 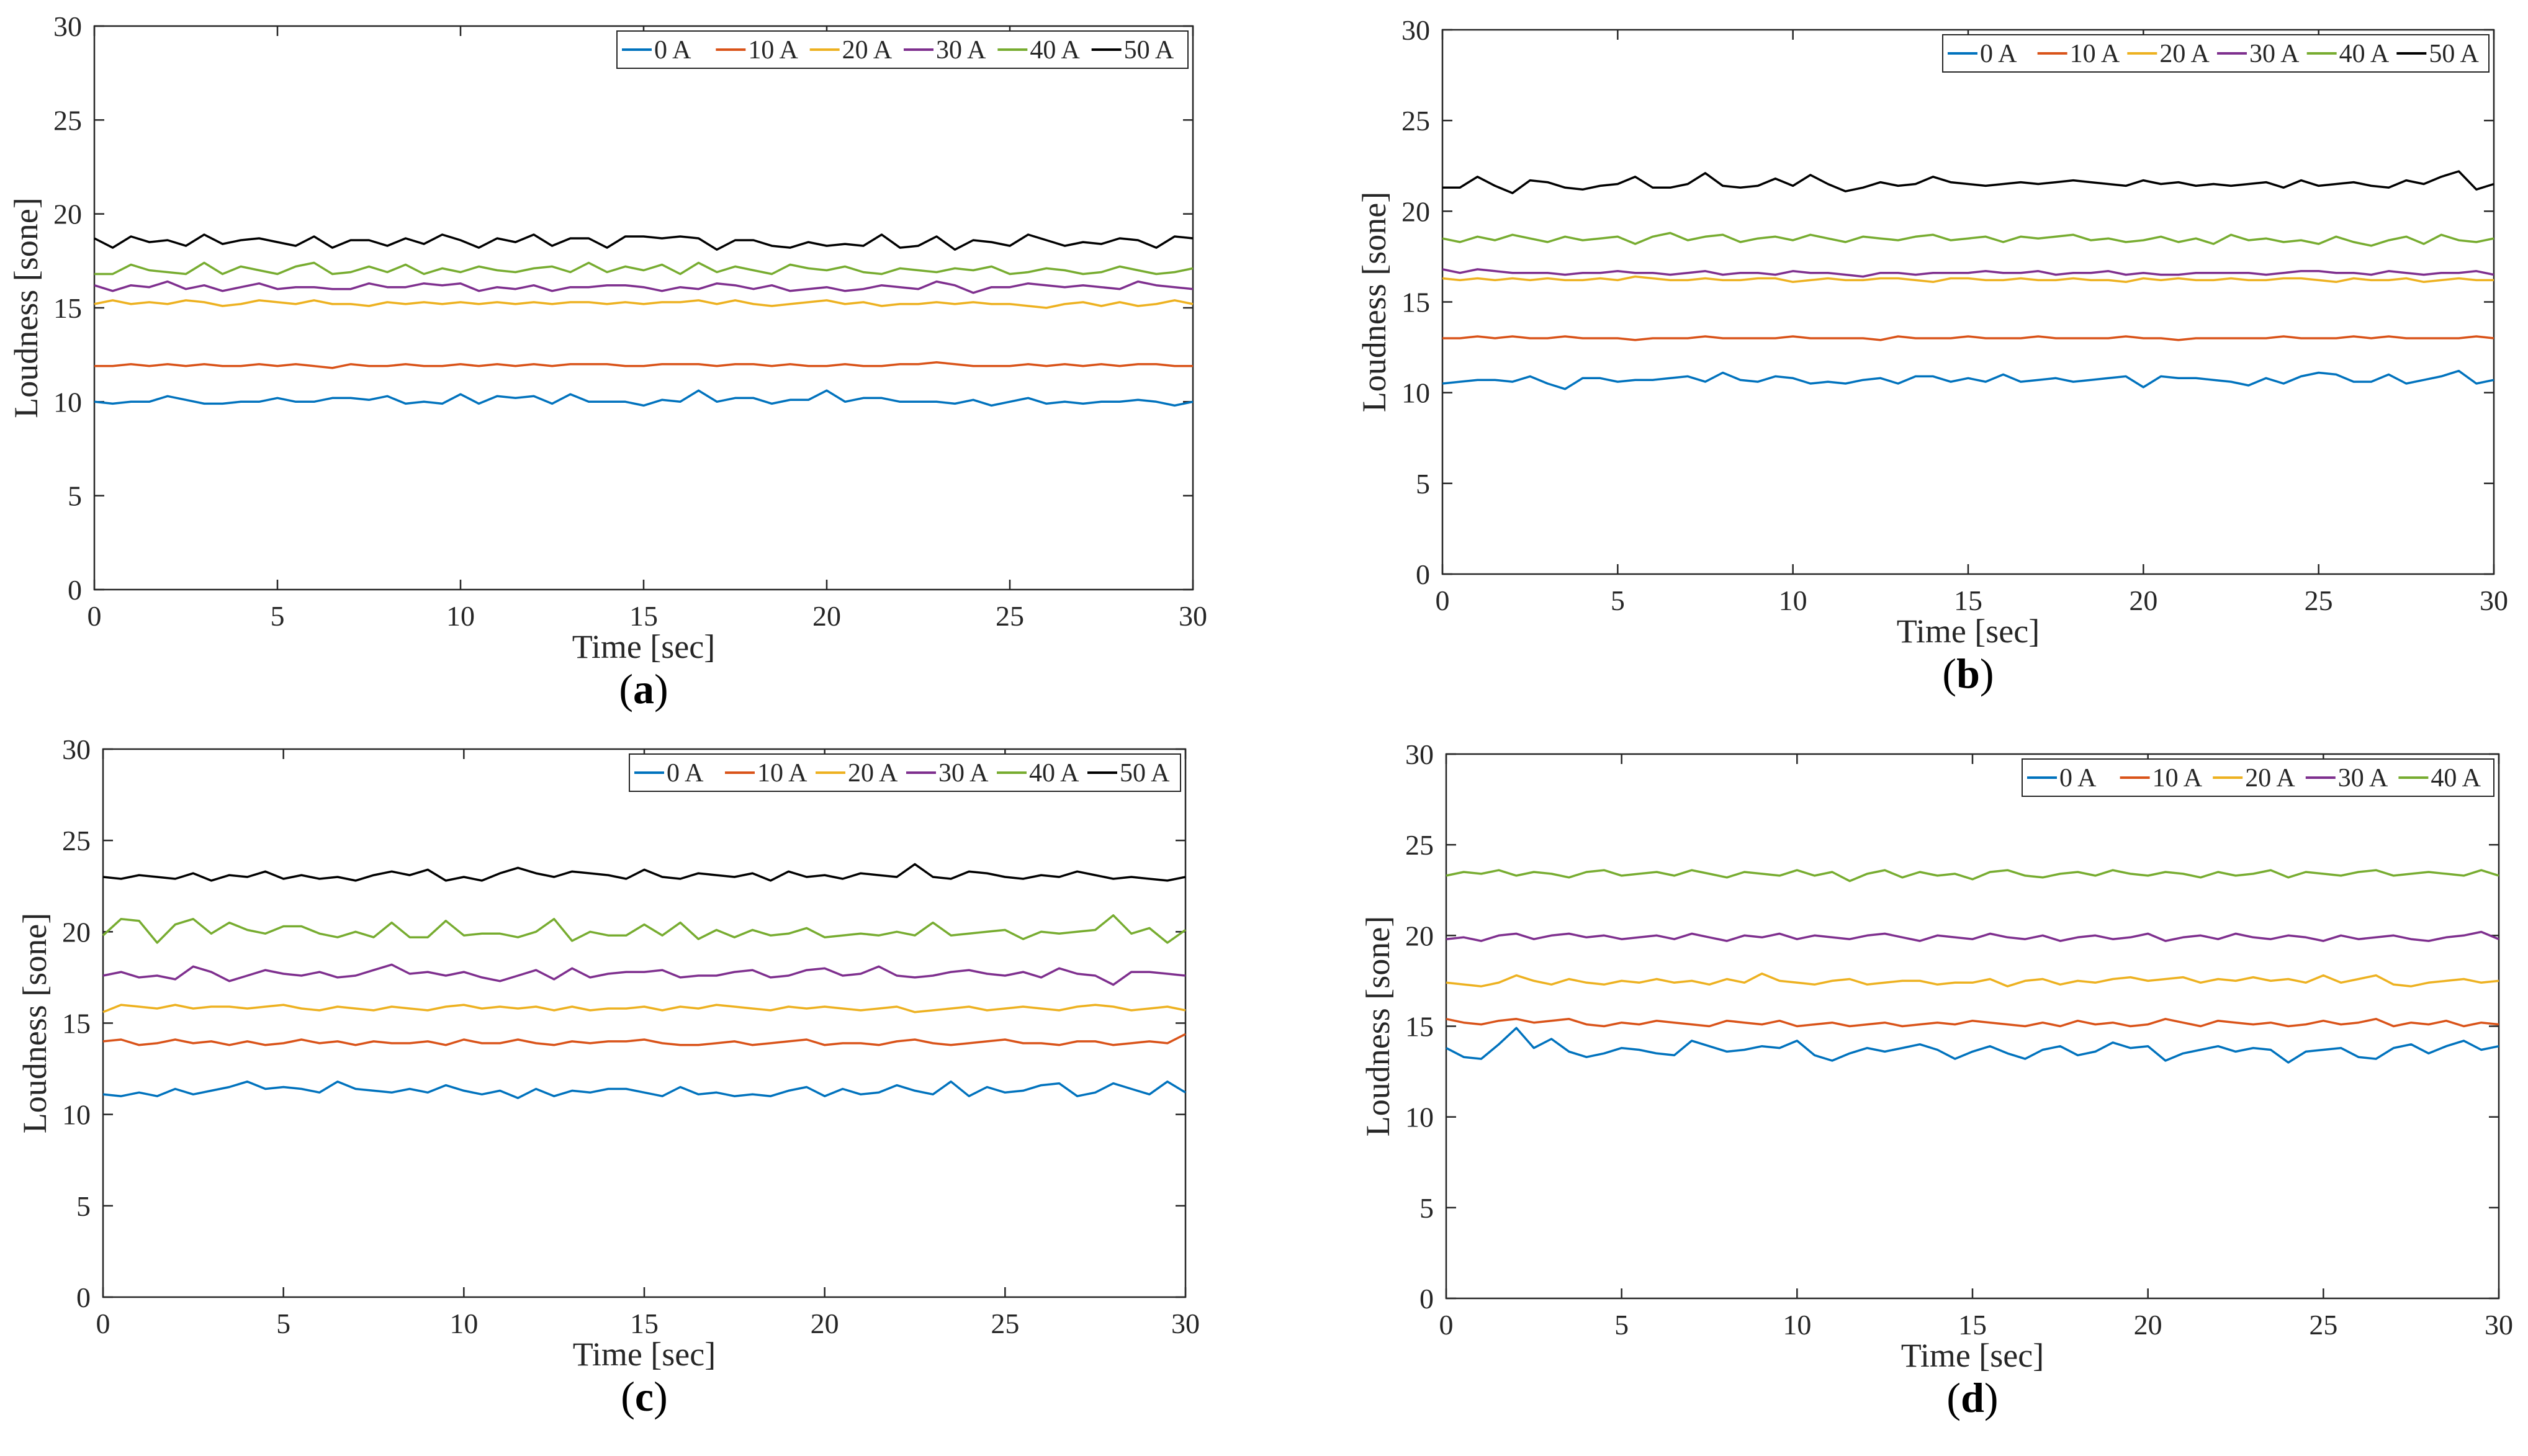 I want to click on legend: 0 A 10 A 20 A 30 A 40 A, so click(x=2258, y=777).